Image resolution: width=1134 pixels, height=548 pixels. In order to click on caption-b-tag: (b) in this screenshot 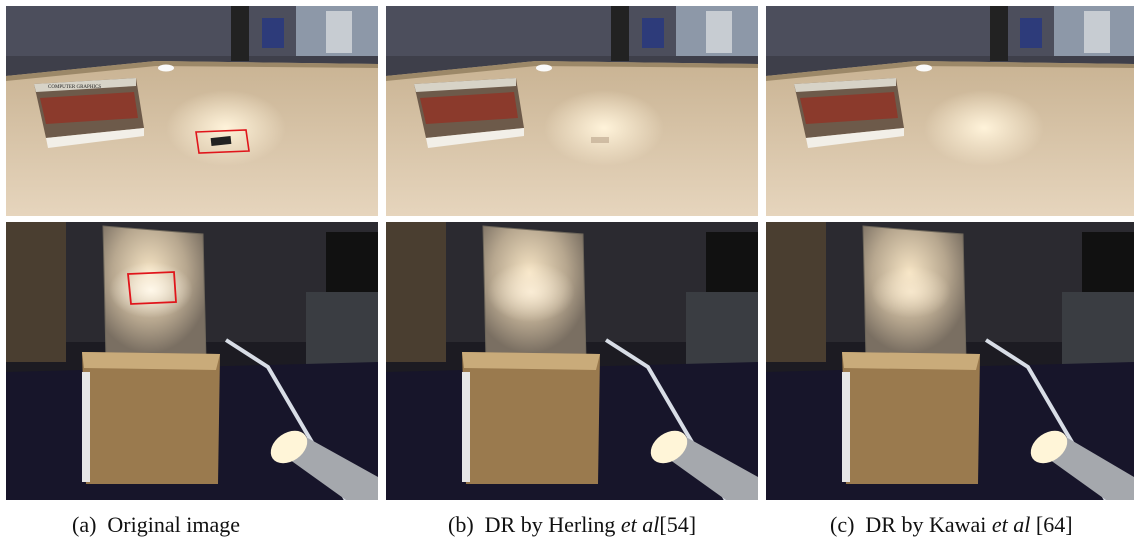, I will do `click(461, 524)`.